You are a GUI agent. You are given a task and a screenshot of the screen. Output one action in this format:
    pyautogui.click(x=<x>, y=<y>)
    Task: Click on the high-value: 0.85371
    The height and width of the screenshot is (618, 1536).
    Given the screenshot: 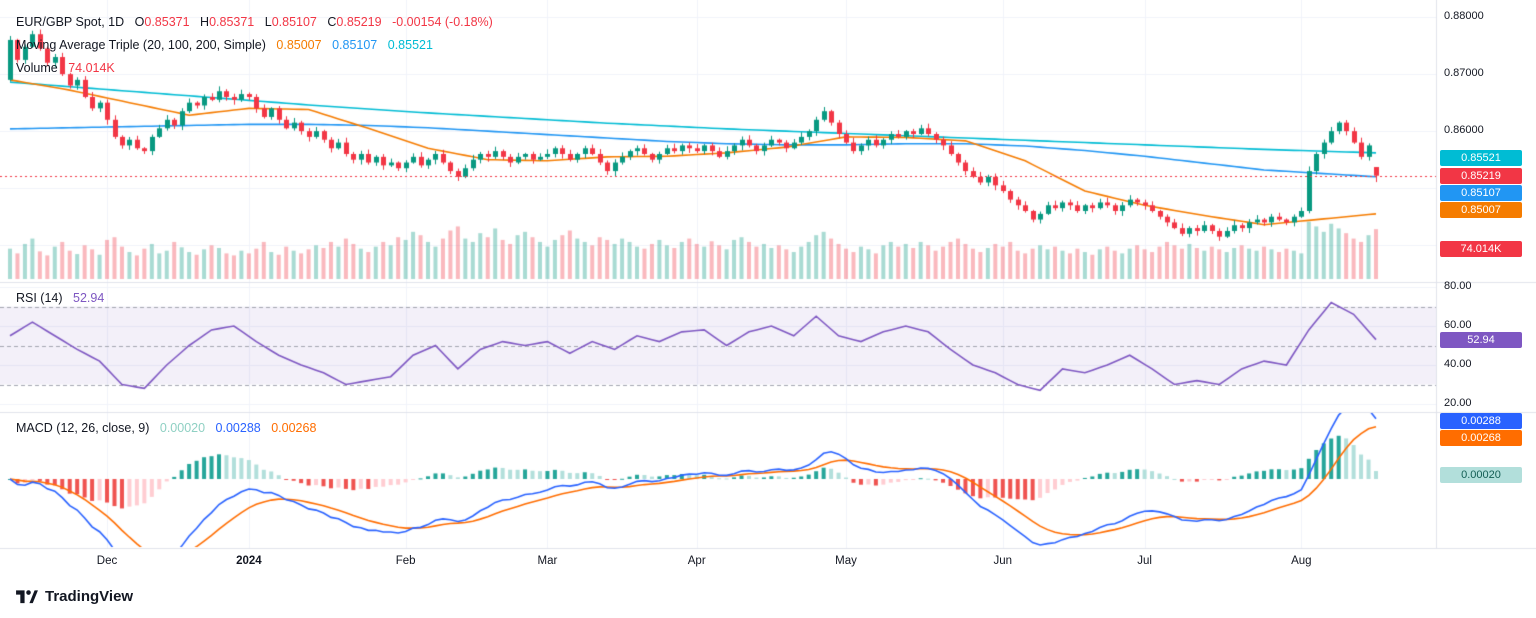 What is the action you would take?
    pyautogui.click(x=232, y=22)
    